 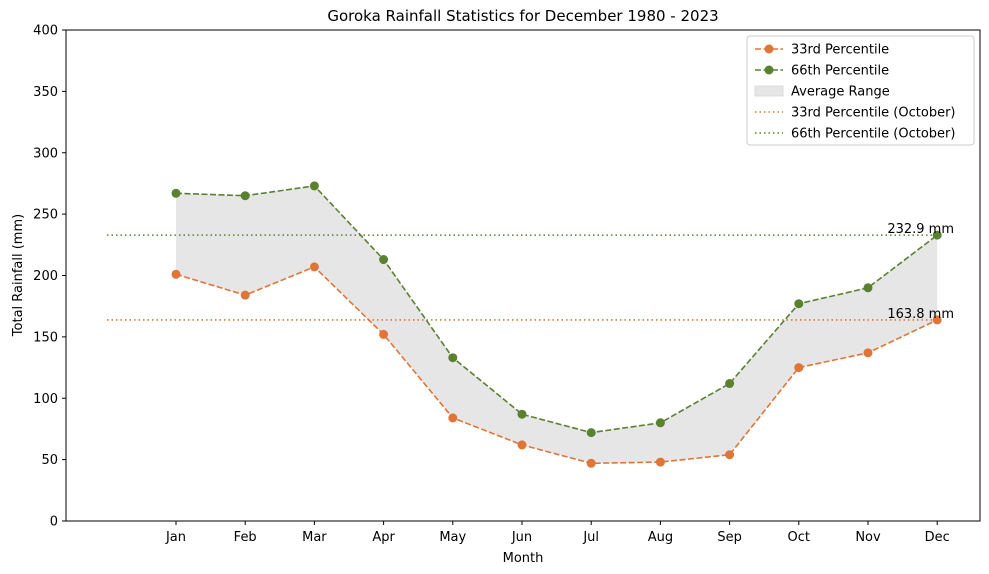 What do you see at coordinates (591, 433) in the screenshot?
I see `point-66th-jul` at bounding box center [591, 433].